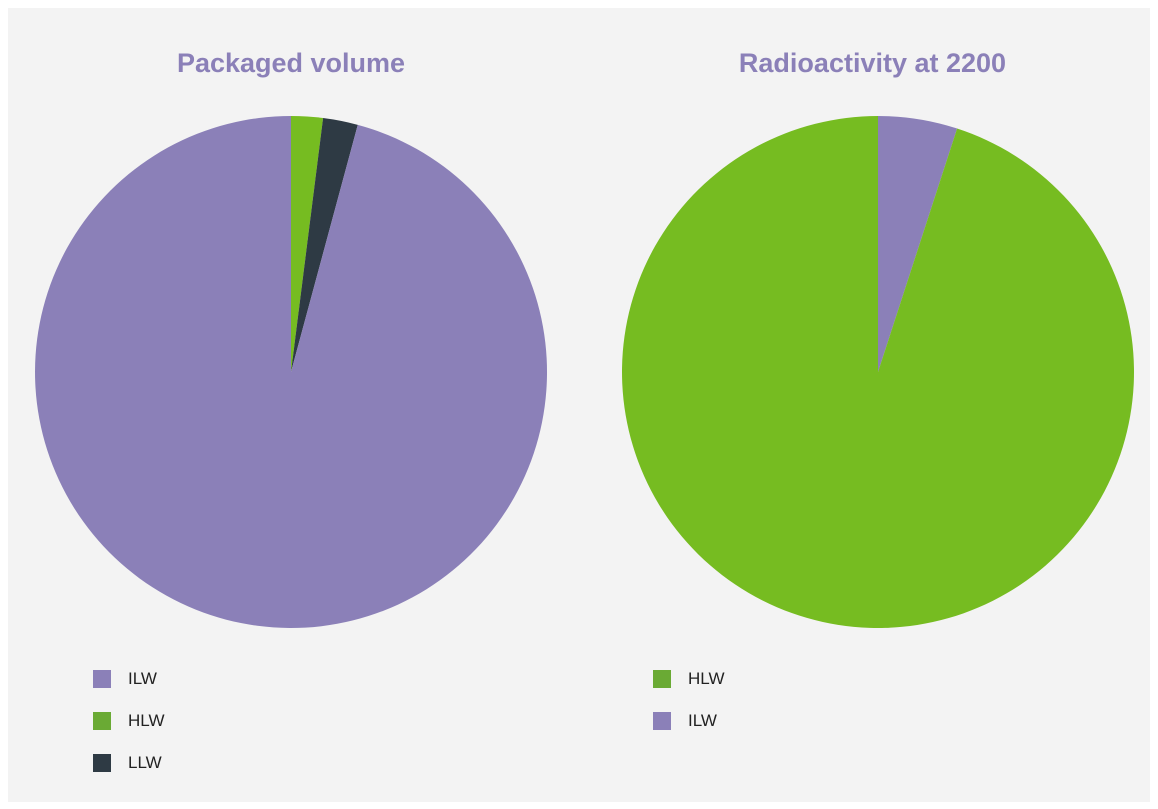 The height and width of the screenshot is (809, 1158). I want to click on radioactivity-legend: HLW ILW, so click(689, 700).